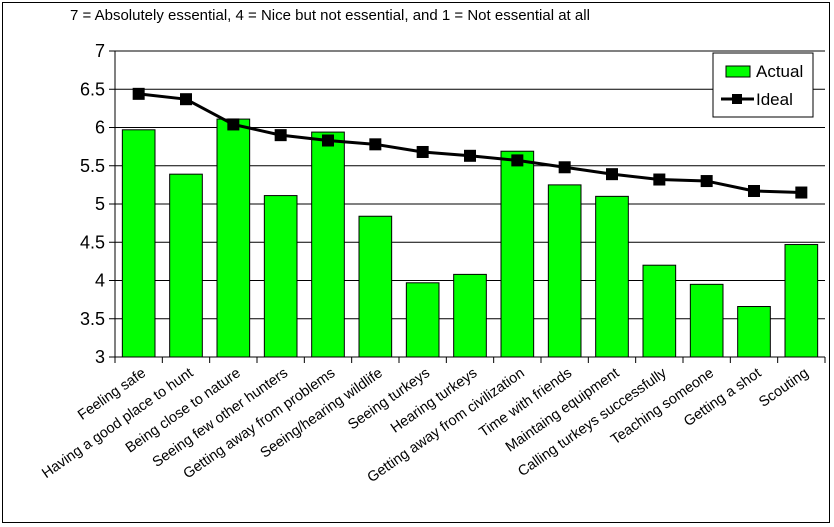  What do you see at coordinates (100, 281) in the screenshot?
I see `y-tick-label: 4` at bounding box center [100, 281].